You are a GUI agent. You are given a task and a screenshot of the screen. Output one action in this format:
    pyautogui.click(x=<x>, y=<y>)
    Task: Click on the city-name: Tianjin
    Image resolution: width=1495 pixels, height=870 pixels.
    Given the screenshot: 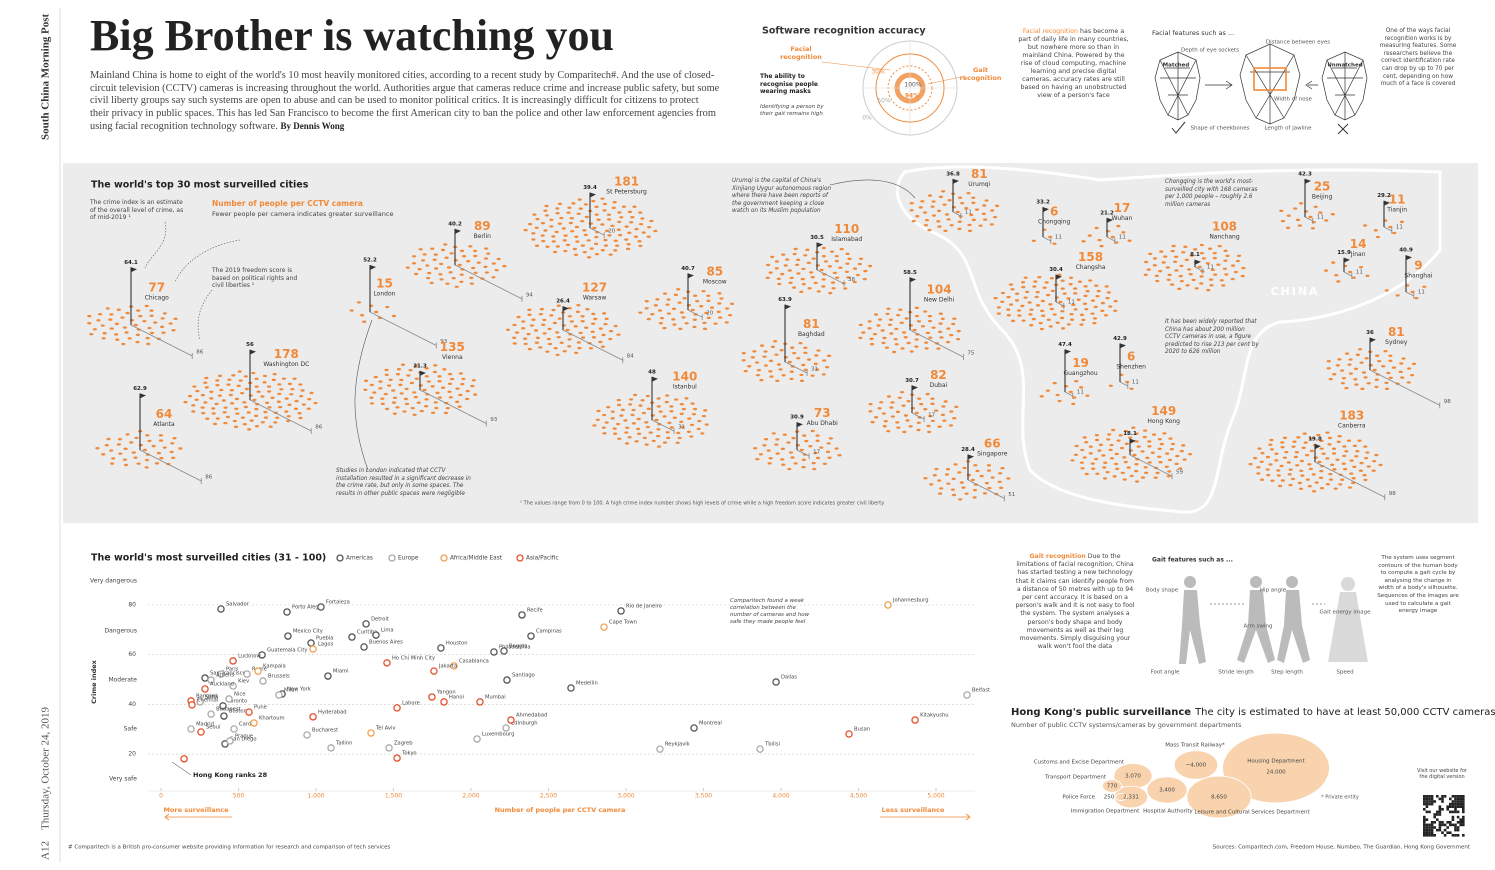 What is the action you would take?
    pyautogui.click(x=1396, y=210)
    